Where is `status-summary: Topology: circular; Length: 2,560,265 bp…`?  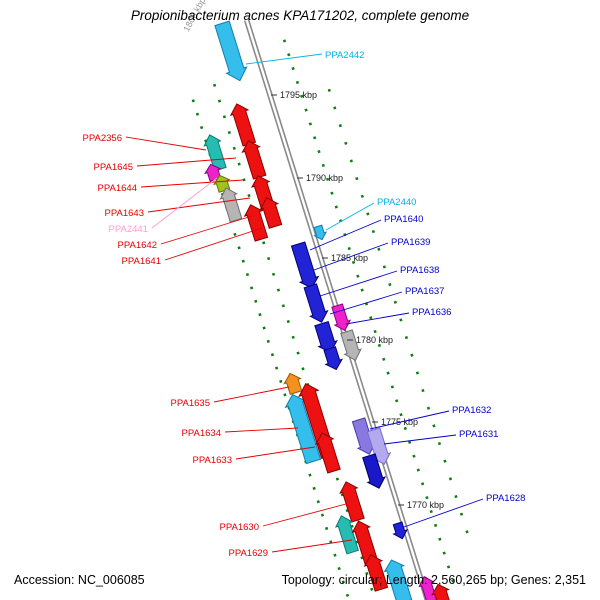 status-summary: Topology: circular; Length: 2,560,265 bp… is located at coordinates (434, 580).